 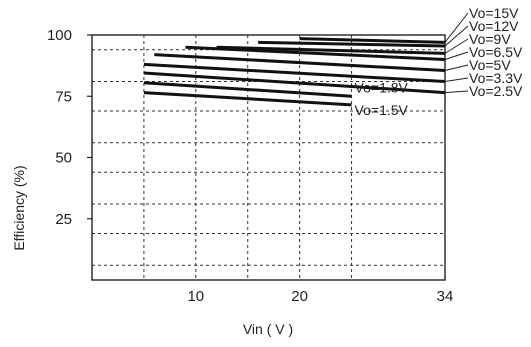 I want to click on series-label-4: Vo=5V, so click(x=490, y=65).